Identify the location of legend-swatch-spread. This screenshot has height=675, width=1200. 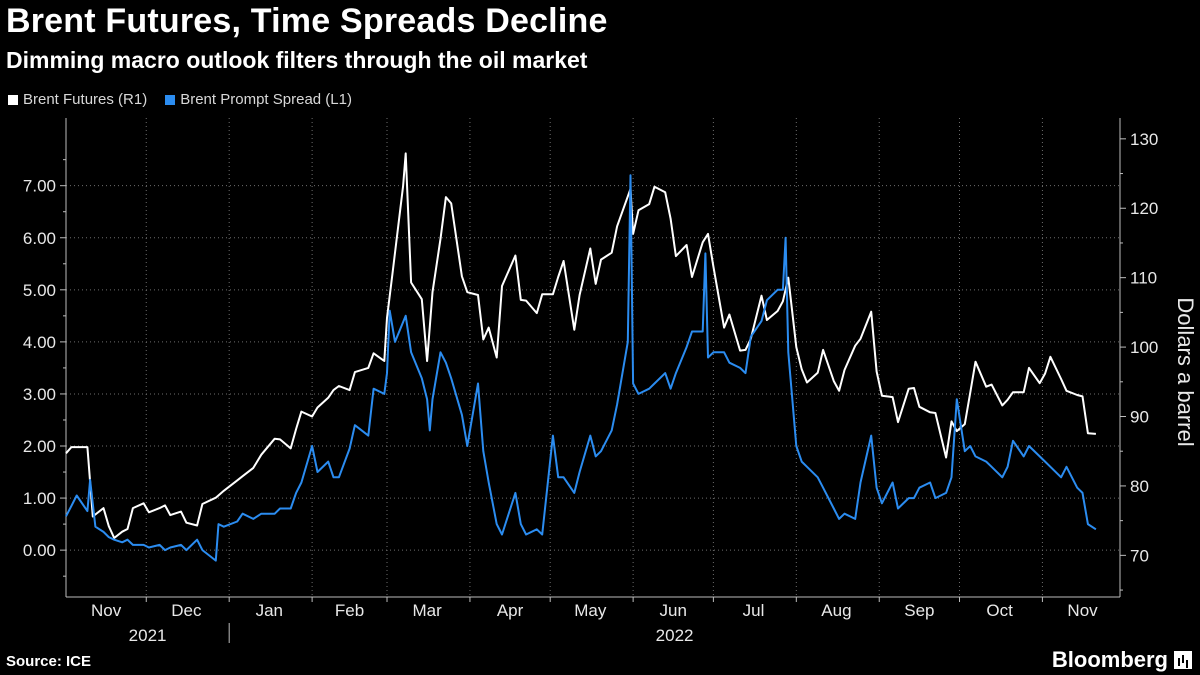
(170, 99).